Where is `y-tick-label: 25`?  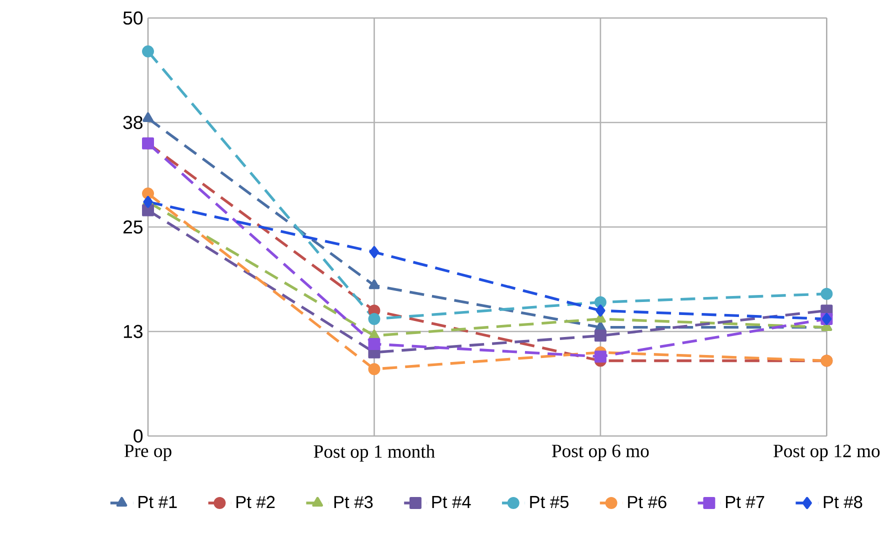
y-tick-label: 25 is located at coordinates (133, 227).